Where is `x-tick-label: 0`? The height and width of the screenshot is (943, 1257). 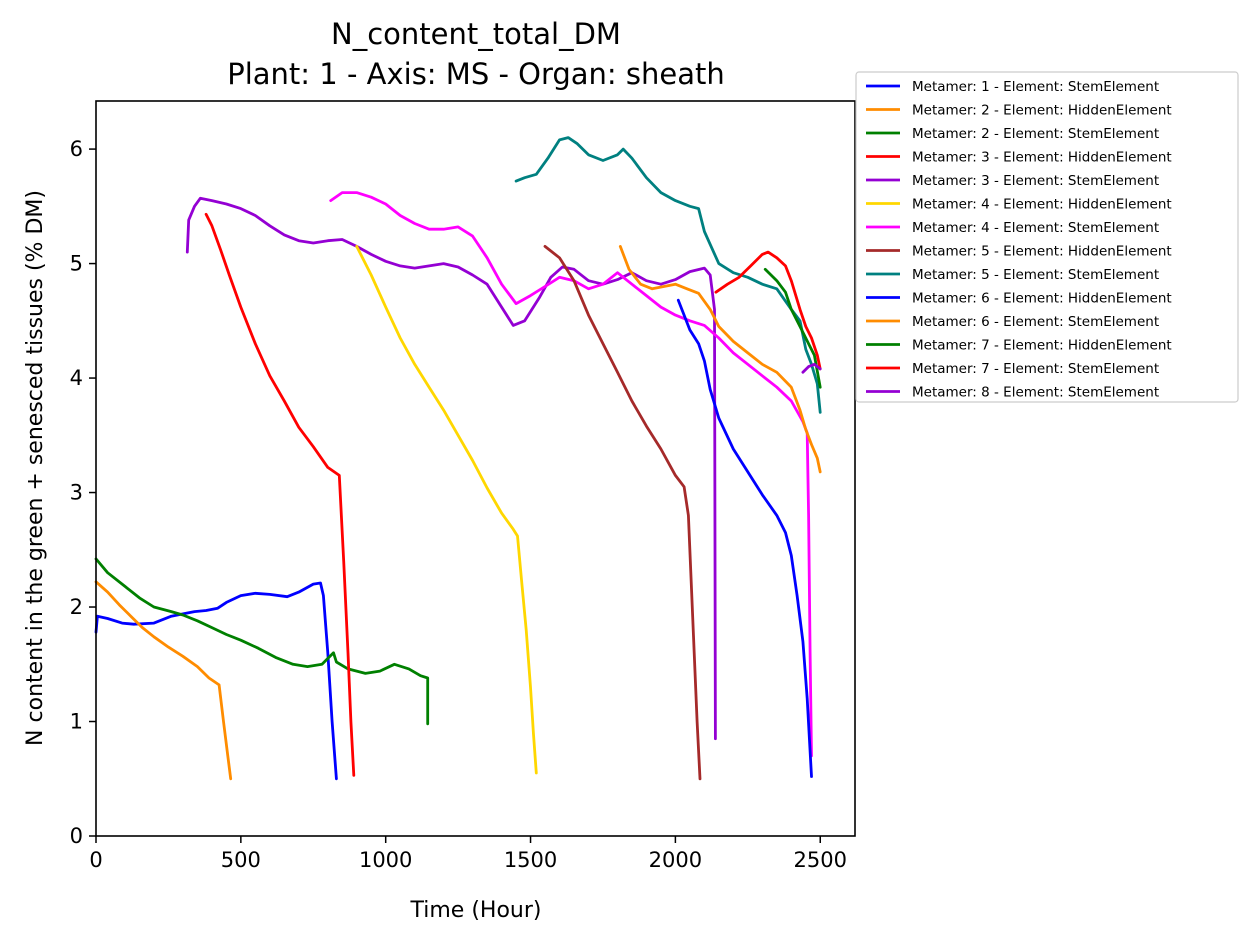 x-tick-label: 0 is located at coordinates (95, 860).